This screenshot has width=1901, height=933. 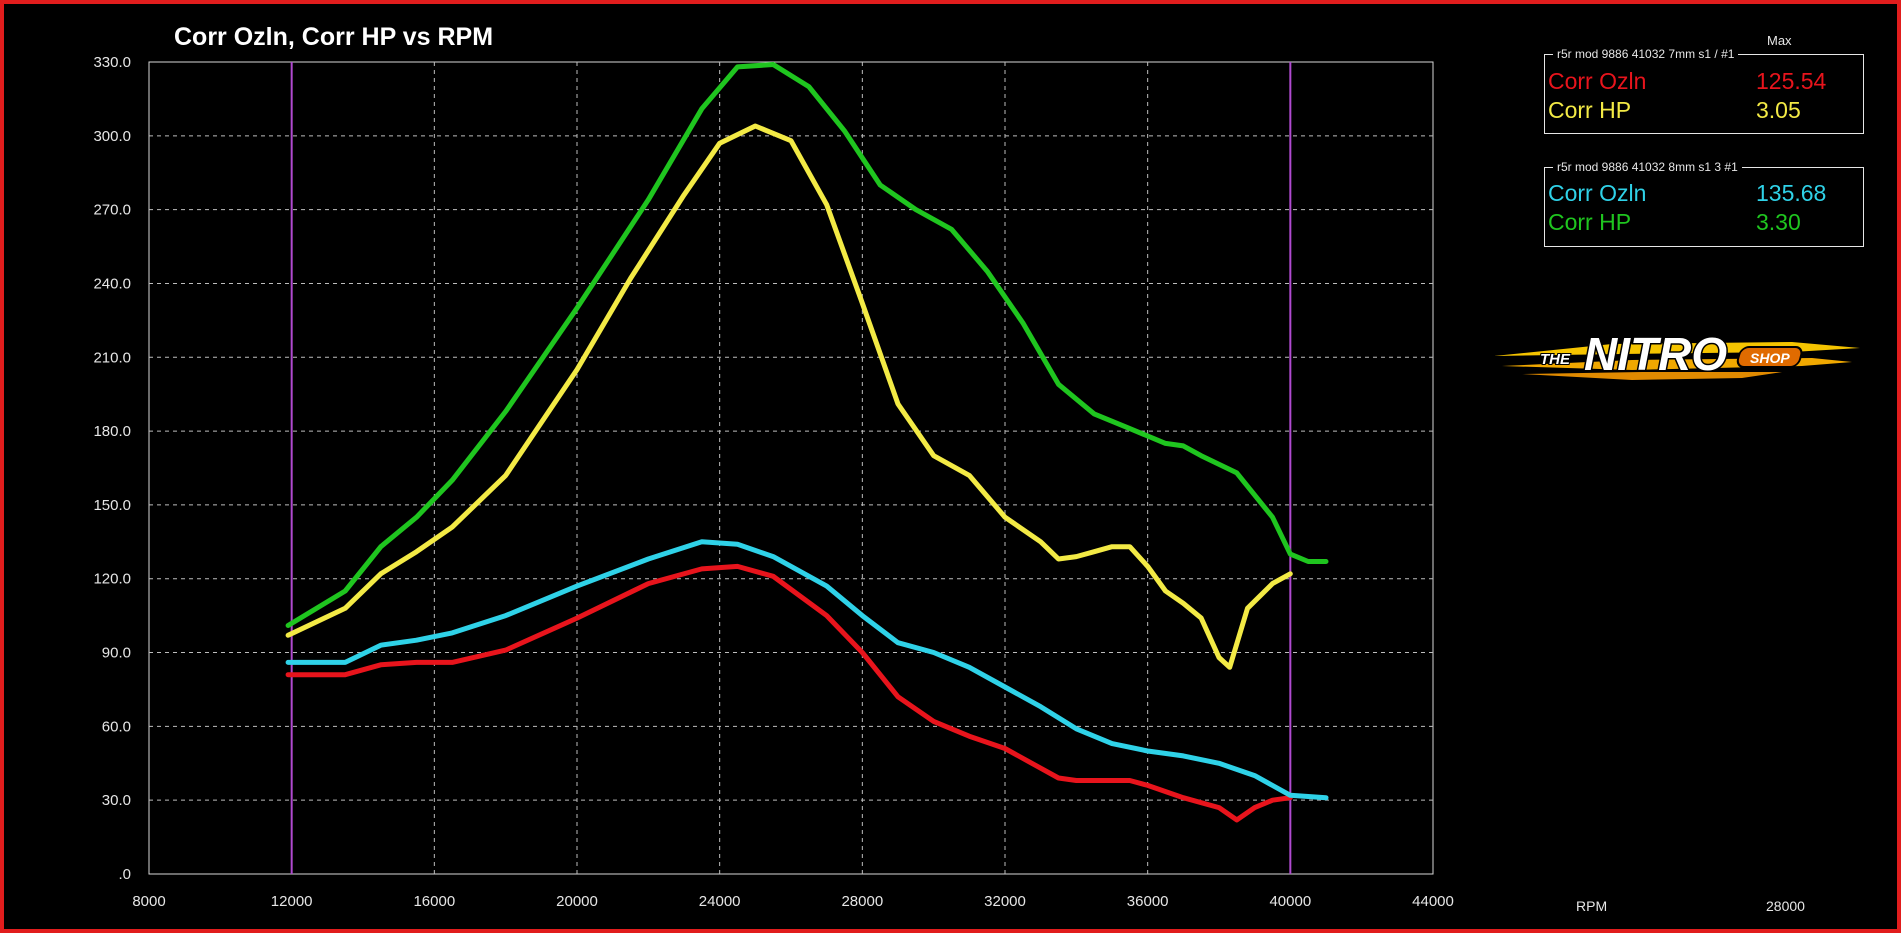 I want to click on x-tick-label: 44000, so click(x=1433, y=901).